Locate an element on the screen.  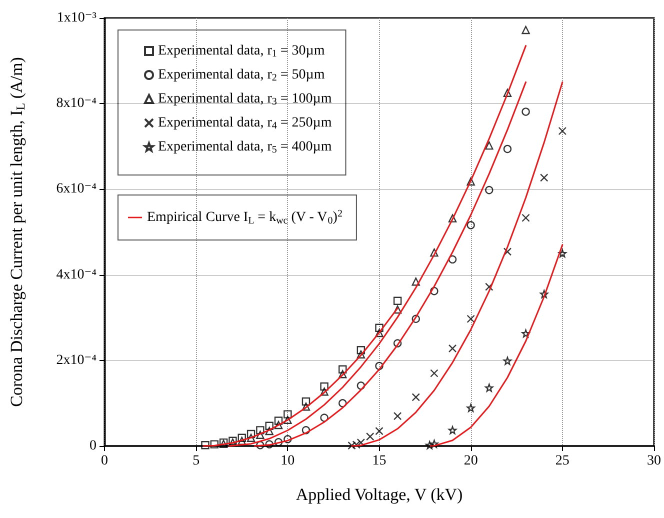
y-tick-label: 2x10⁻⁴ is located at coordinates (76, 360).